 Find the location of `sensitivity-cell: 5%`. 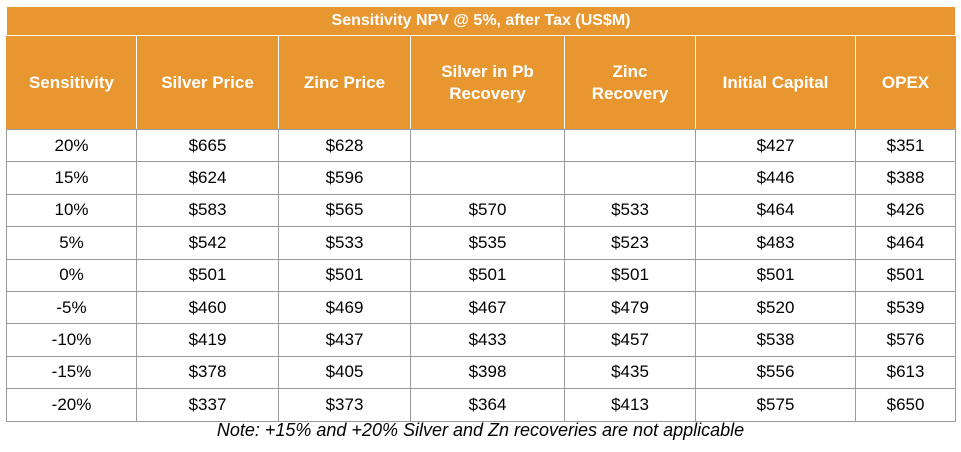

sensitivity-cell: 5% is located at coordinates (71, 243).